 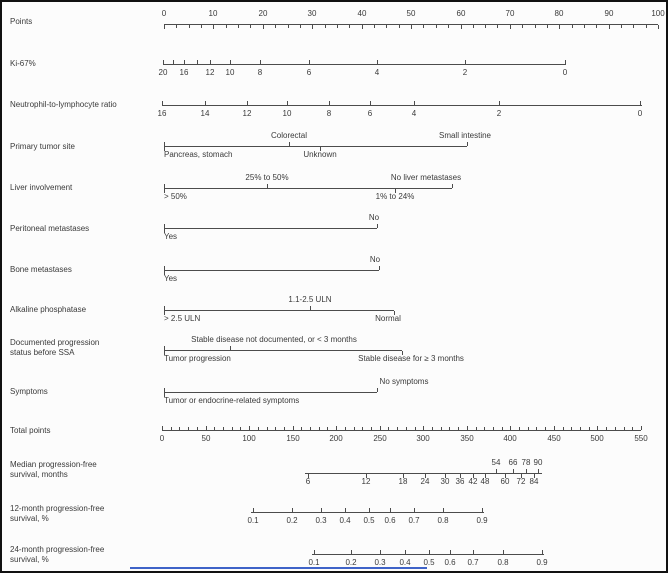 What do you see at coordinates (461, 13) in the screenshot?
I see `tick-label-points: 60` at bounding box center [461, 13].